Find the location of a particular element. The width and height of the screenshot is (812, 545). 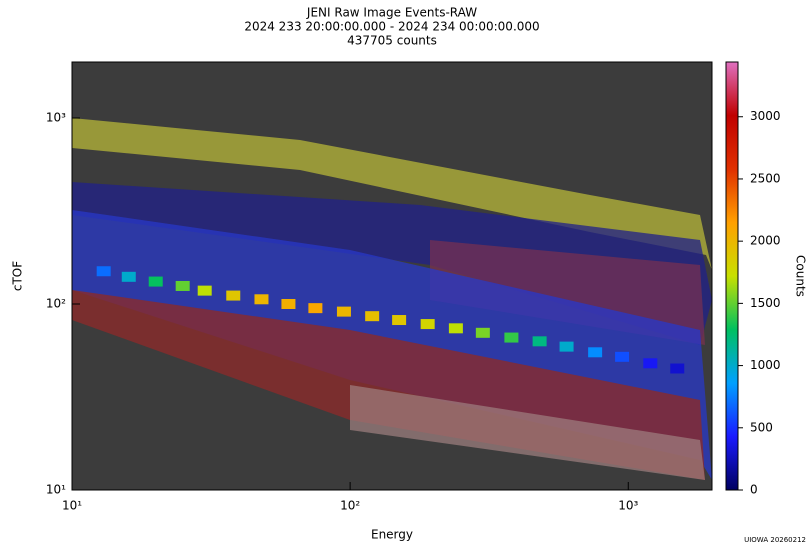

colorbar is located at coordinates (732, 276).